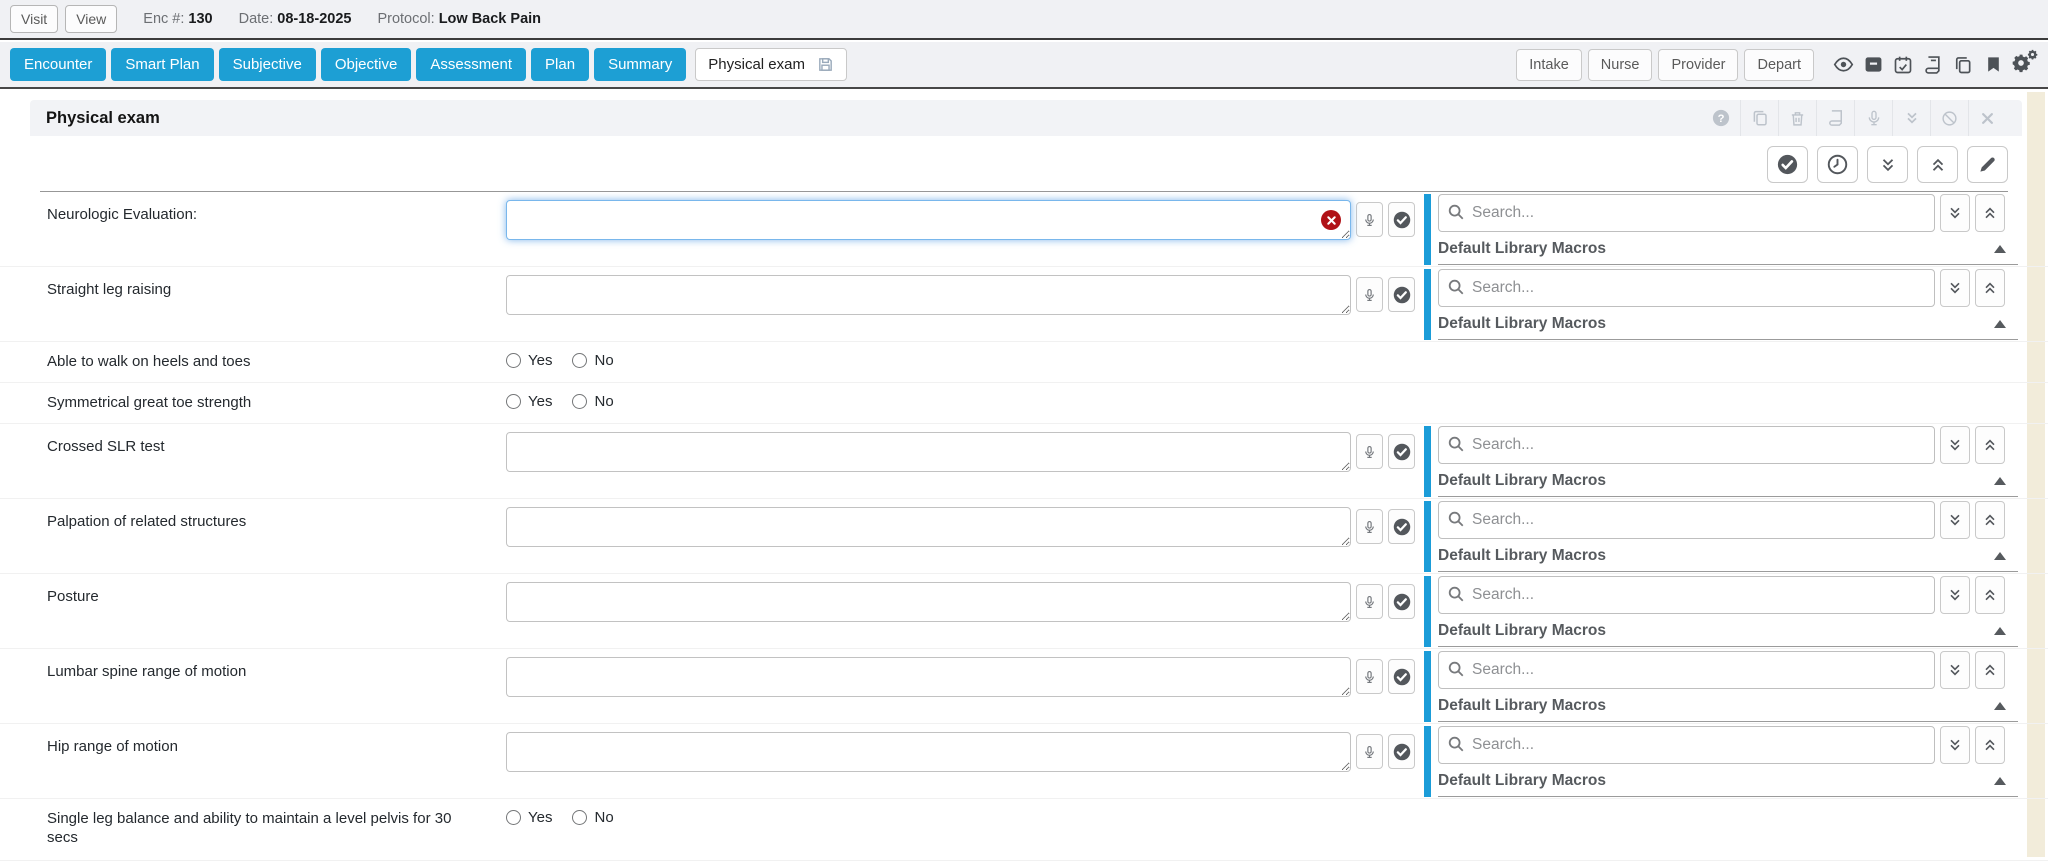 This screenshot has width=2048, height=861. What do you see at coordinates (1549, 64) in the screenshot?
I see `intake-button: Intake` at bounding box center [1549, 64].